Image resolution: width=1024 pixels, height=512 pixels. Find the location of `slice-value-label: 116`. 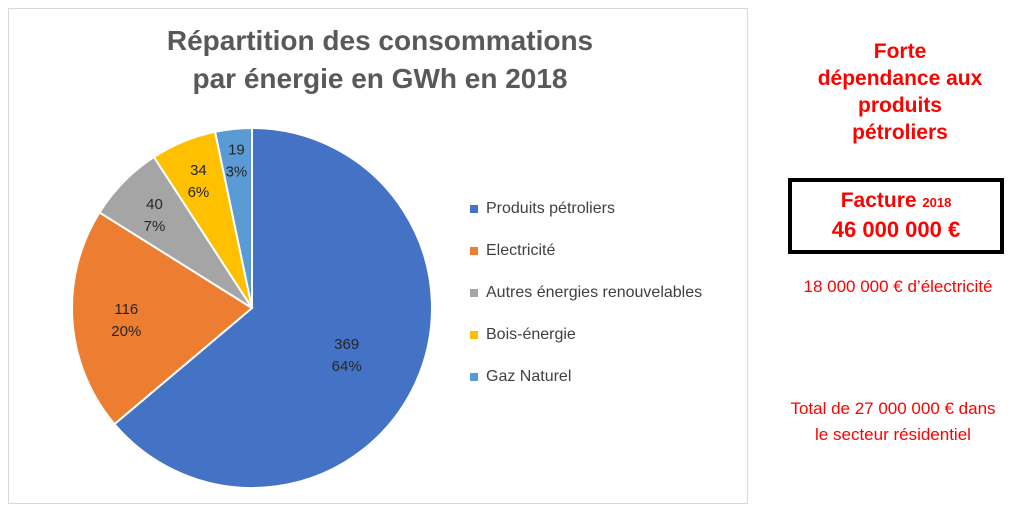

slice-value-label: 116 is located at coordinates (126, 309).